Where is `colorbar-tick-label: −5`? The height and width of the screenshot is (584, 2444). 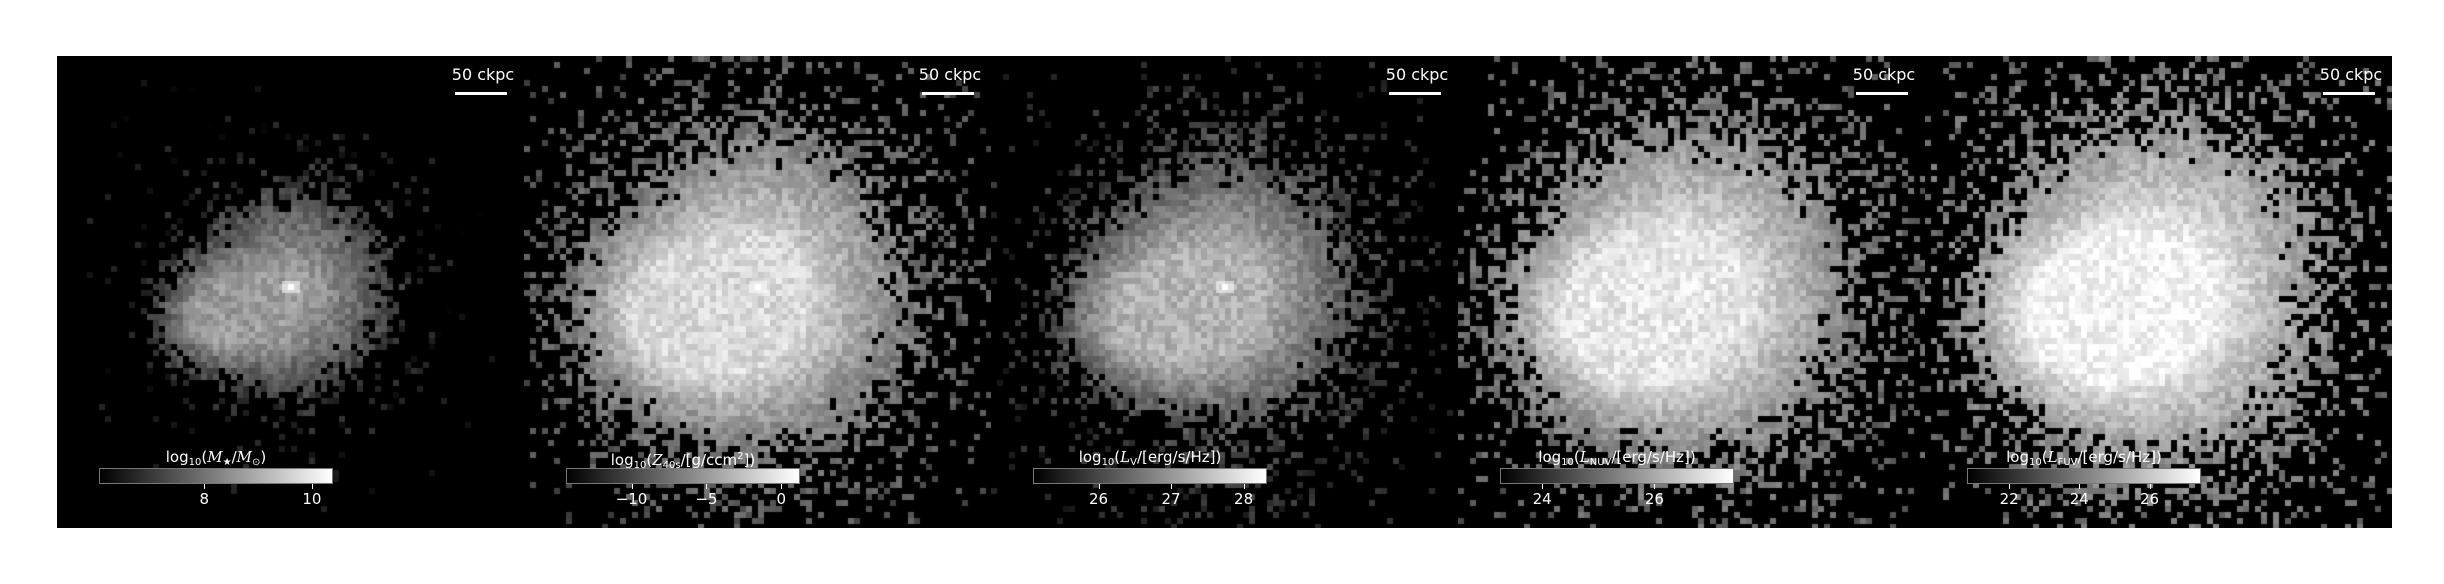 colorbar-tick-label: −5 is located at coordinates (706, 499).